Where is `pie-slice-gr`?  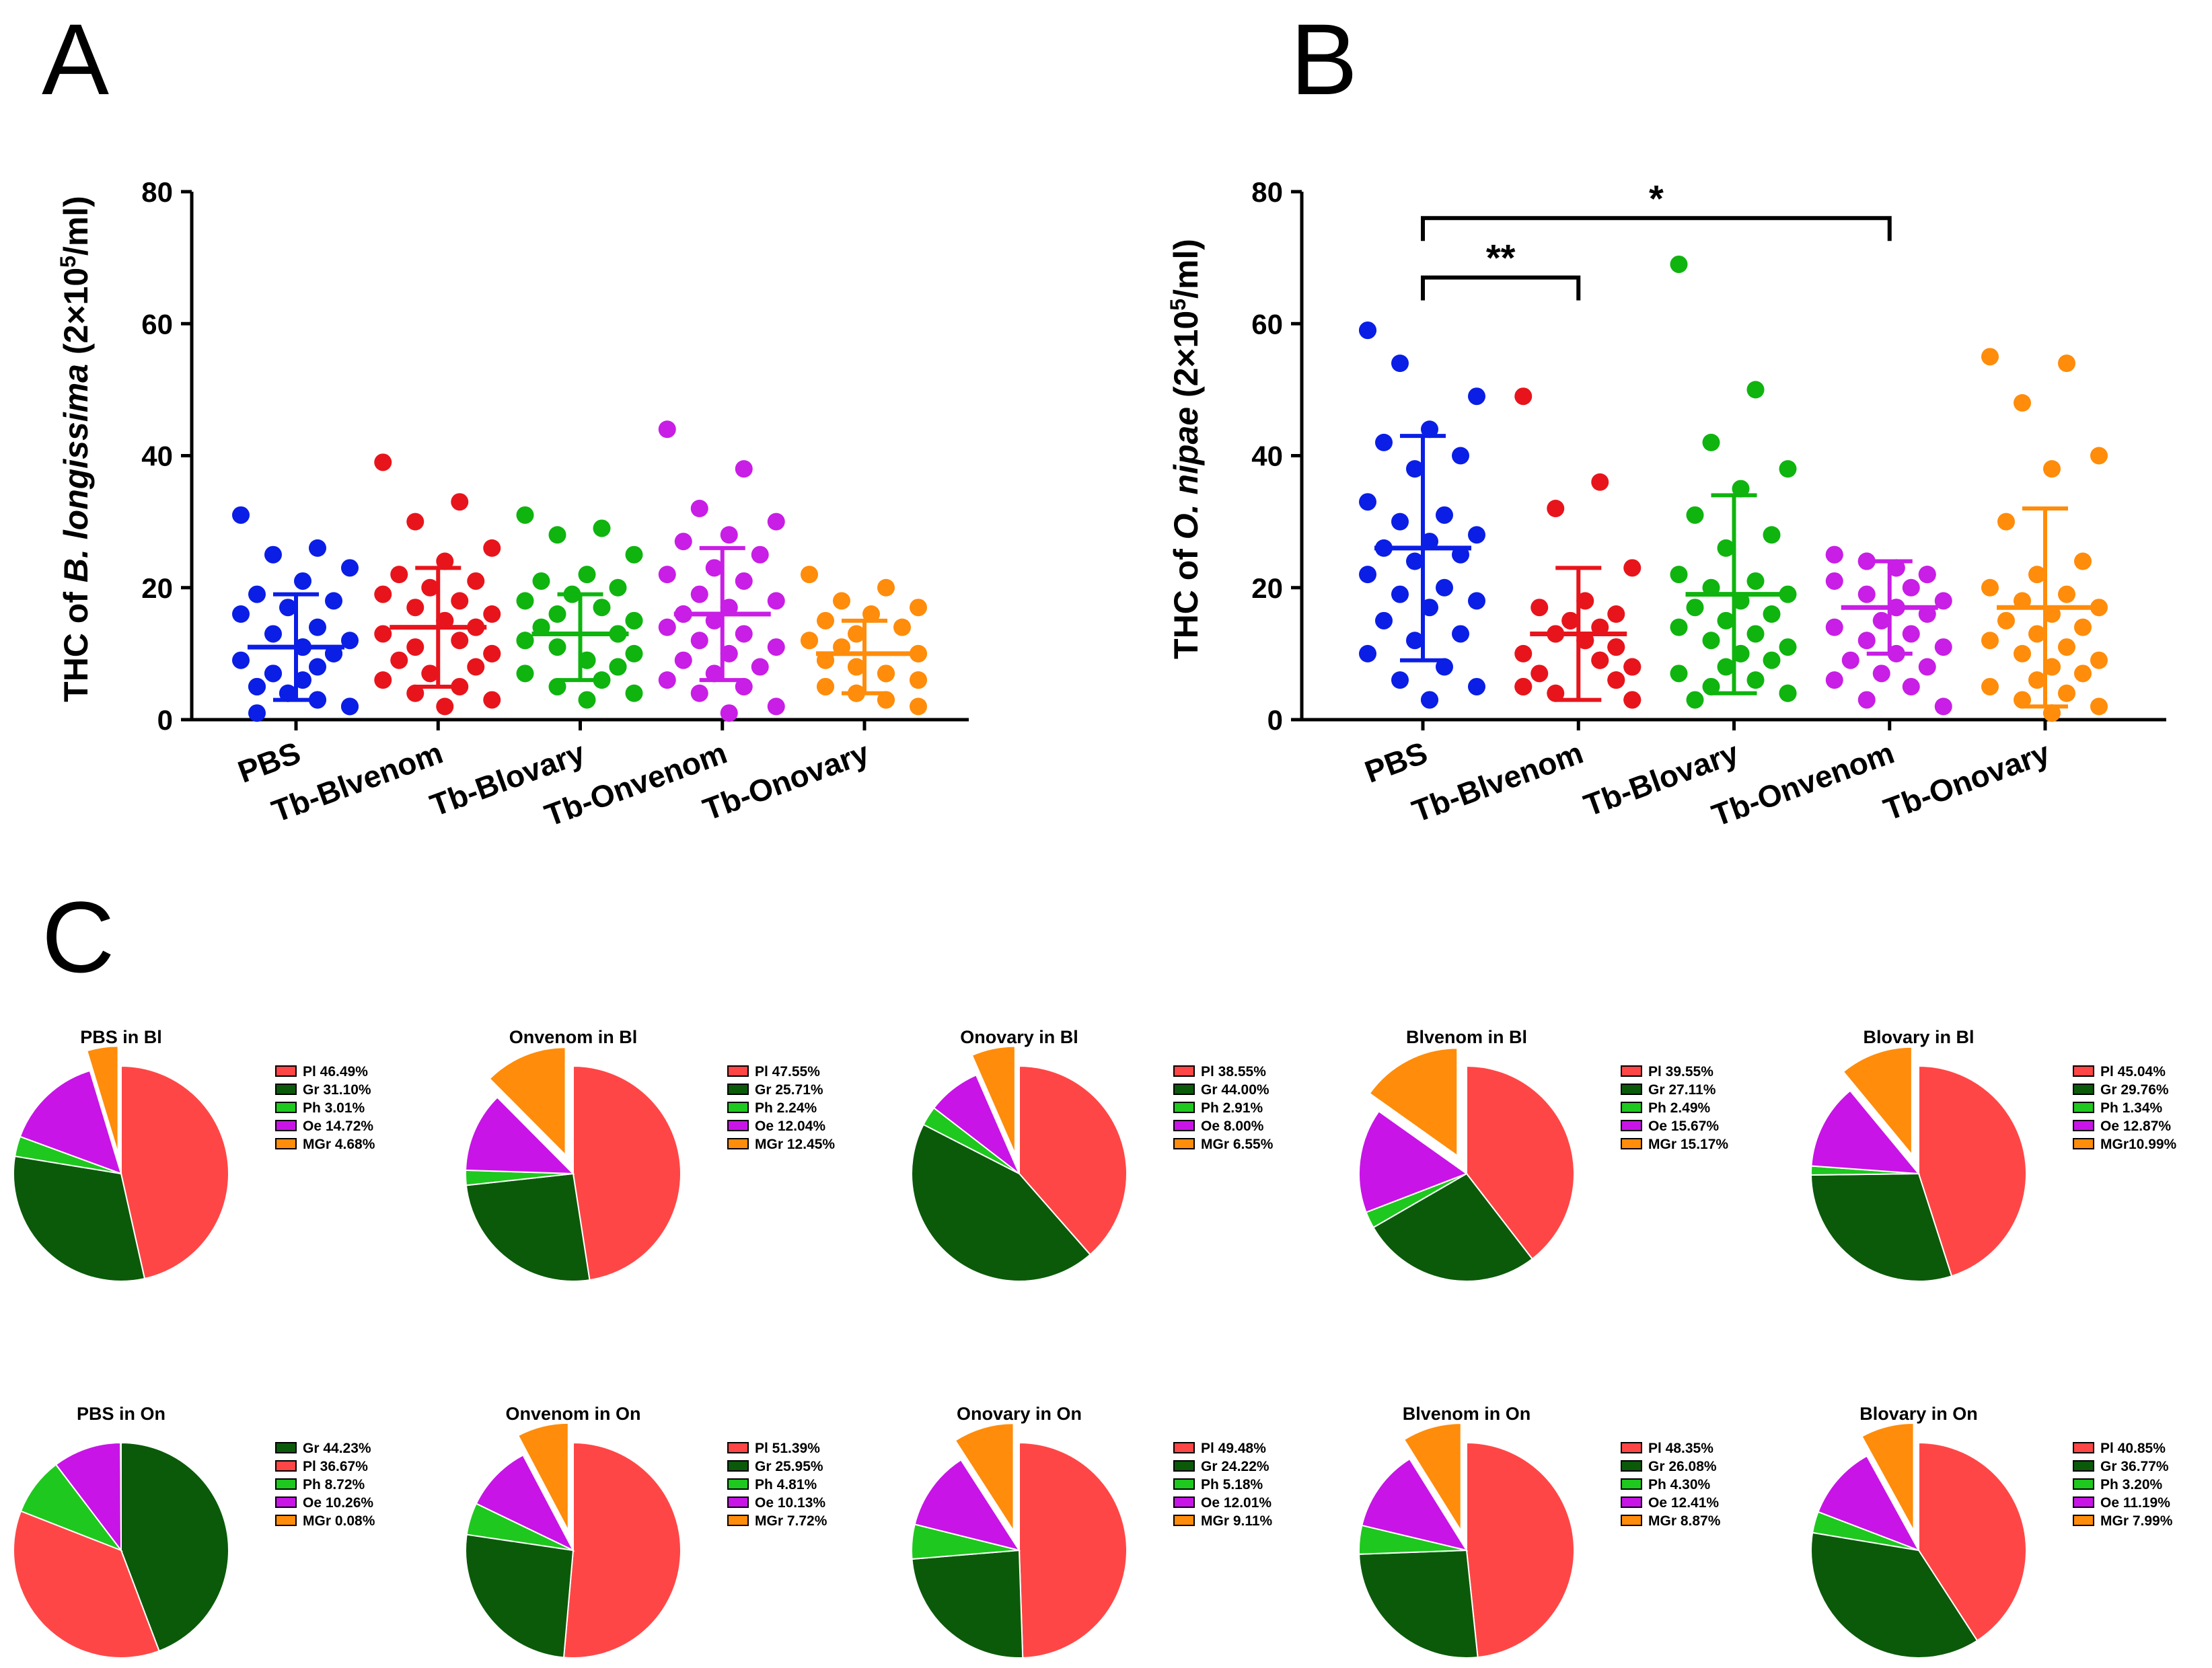 pie-slice-gr is located at coordinates (1418, 1604).